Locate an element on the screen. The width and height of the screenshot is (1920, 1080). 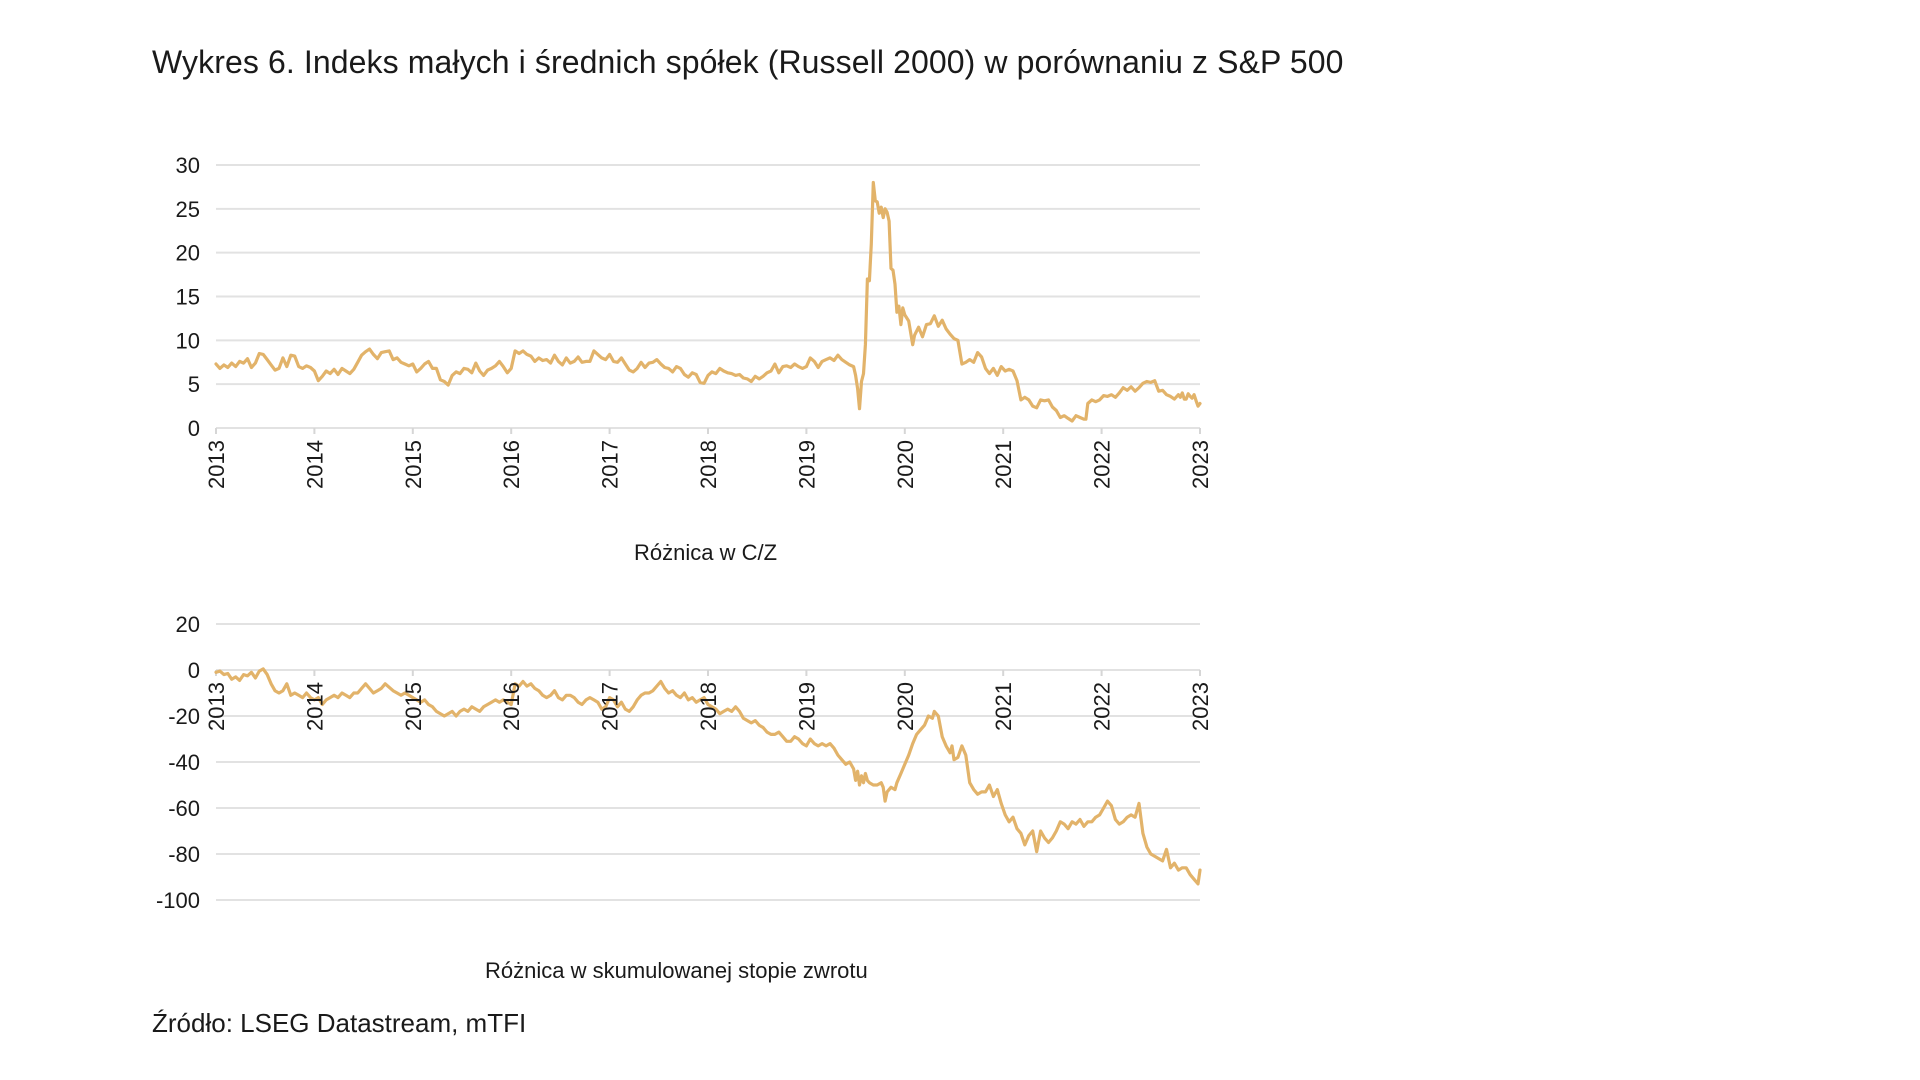
chart1-series is located at coordinates (708, 301).